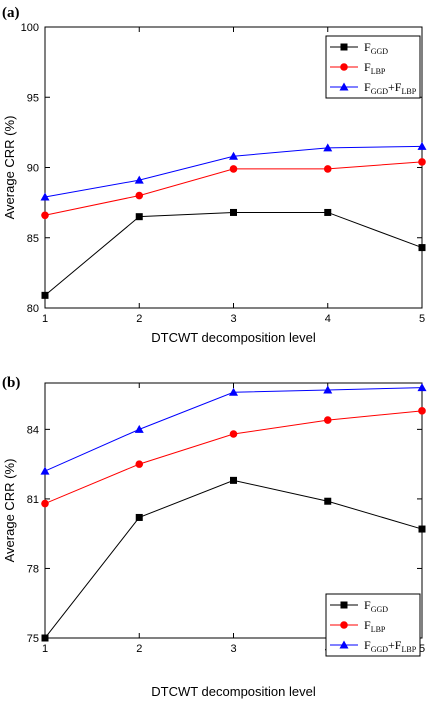 This screenshot has height=703, width=427. I want to click on series-f-ggd, so click(233, 253).